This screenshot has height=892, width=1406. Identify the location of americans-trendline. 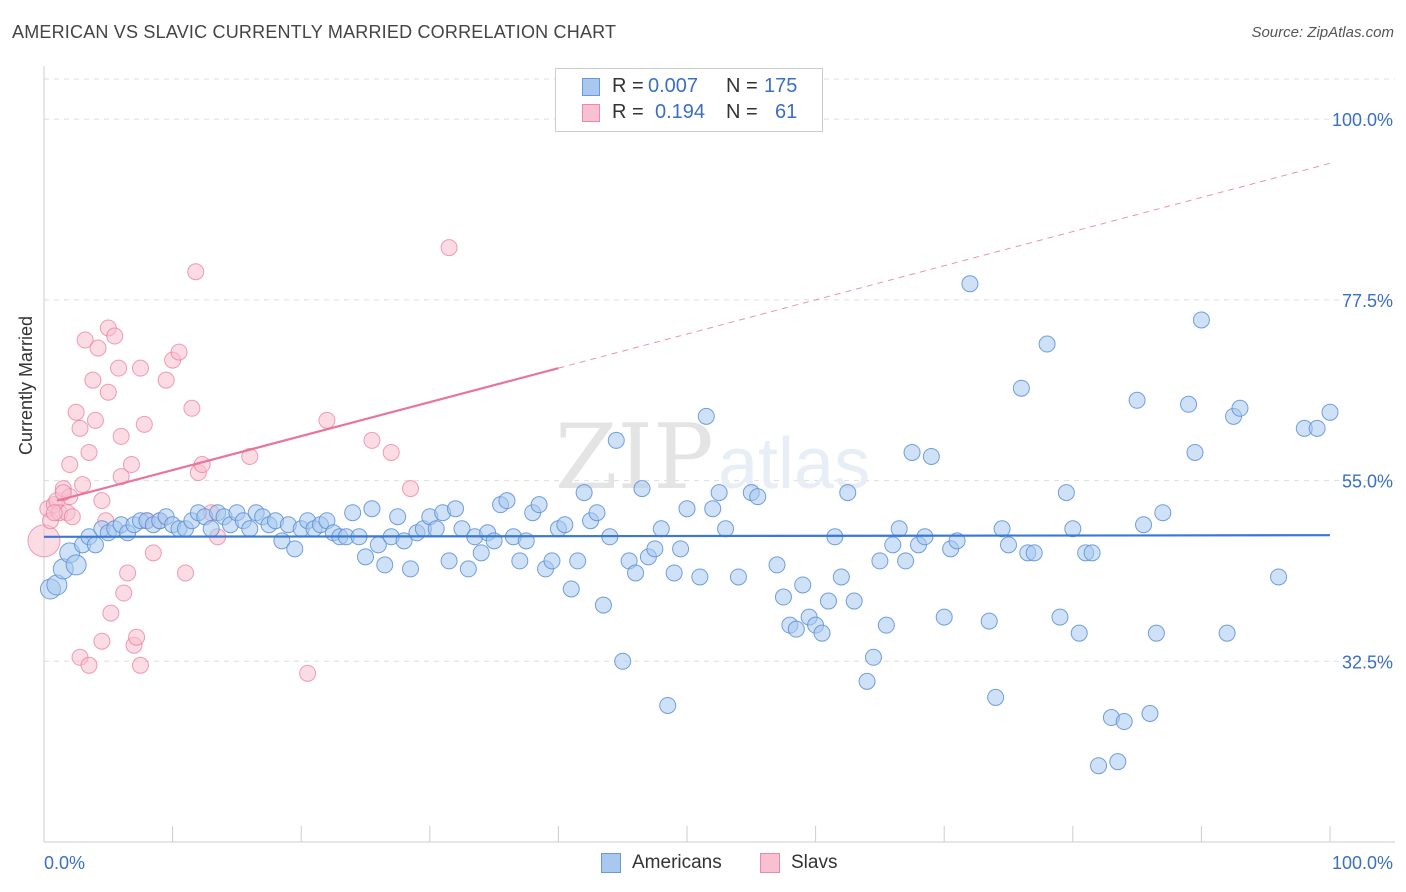
(687, 536).